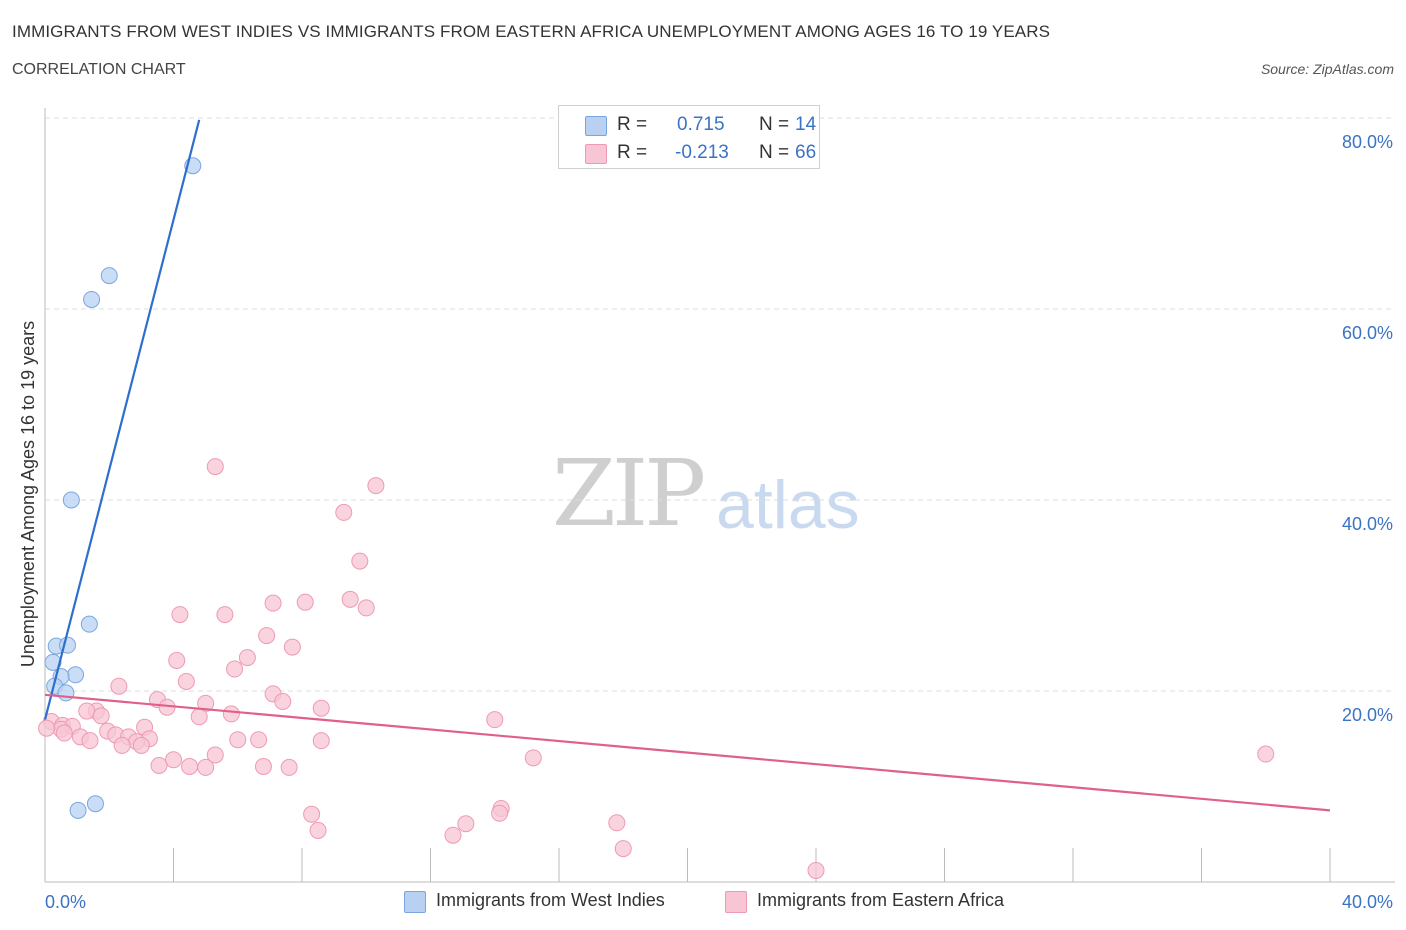  Describe the element at coordinates (1327, 69) in the screenshot. I see `chart-source: Source: ZipAtlas.com` at that location.